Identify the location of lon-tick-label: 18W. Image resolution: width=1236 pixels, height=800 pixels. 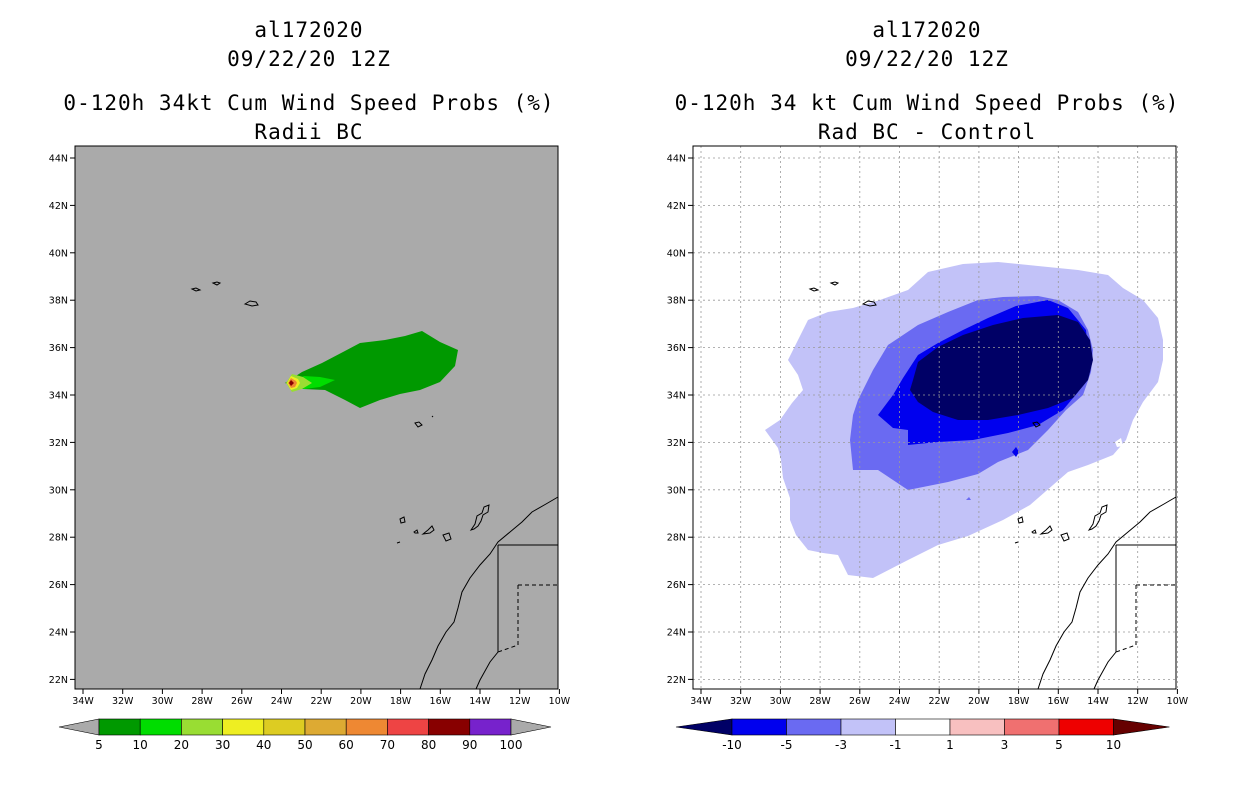
(1019, 701).